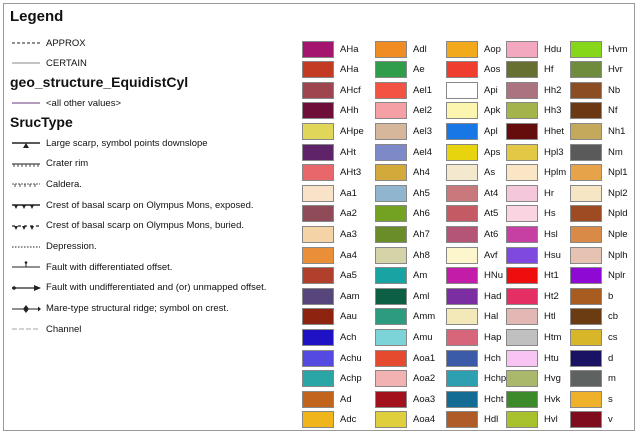 The image size is (640, 436). Describe the element at coordinates (330, 70) in the screenshot. I see `unit-entry: AHa` at that location.